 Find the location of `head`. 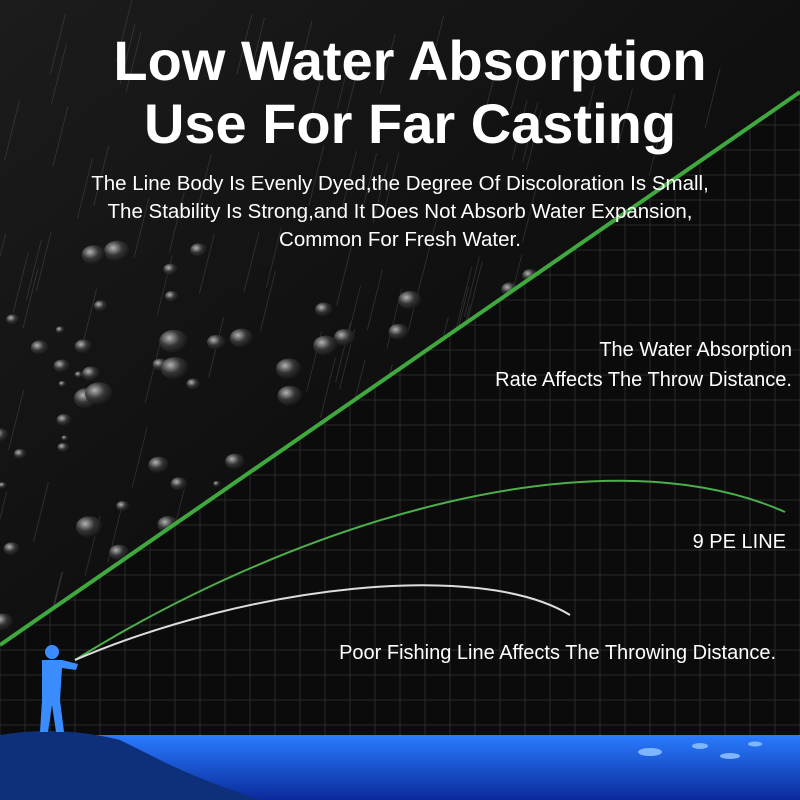

head is located at coordinates (52, 652).